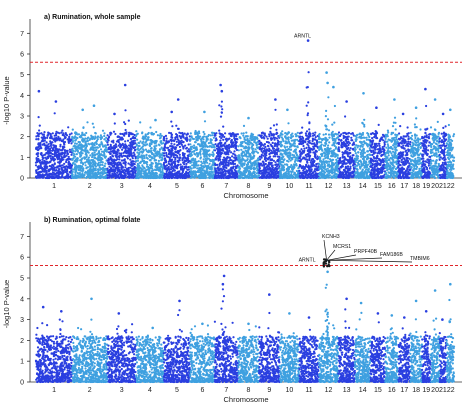  What do you see at coordinates (22, 158) in the screenshot?
I see `y-tick-label: 1` at bounding box center [22, 158].